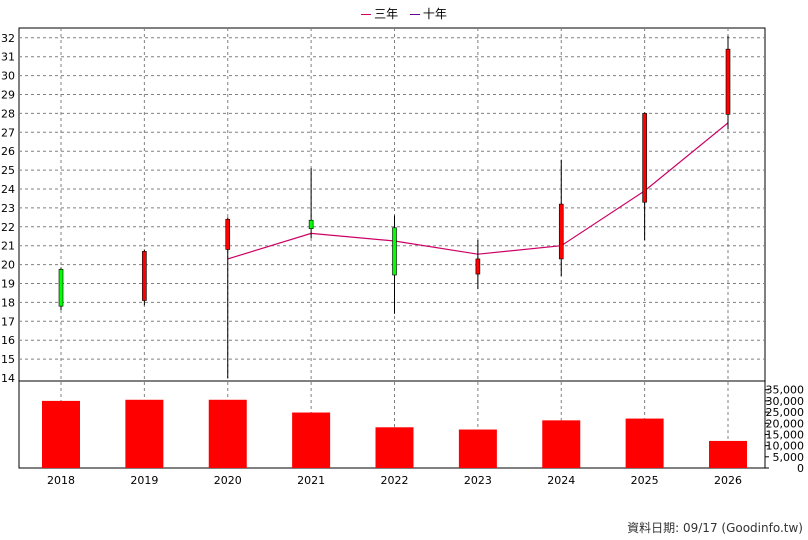 The width and height of the screenshot is (808, 540). Describe the element at coordinates (785, 434) in the screenshot. I see `volume-tick-label: 15,000` at that location.